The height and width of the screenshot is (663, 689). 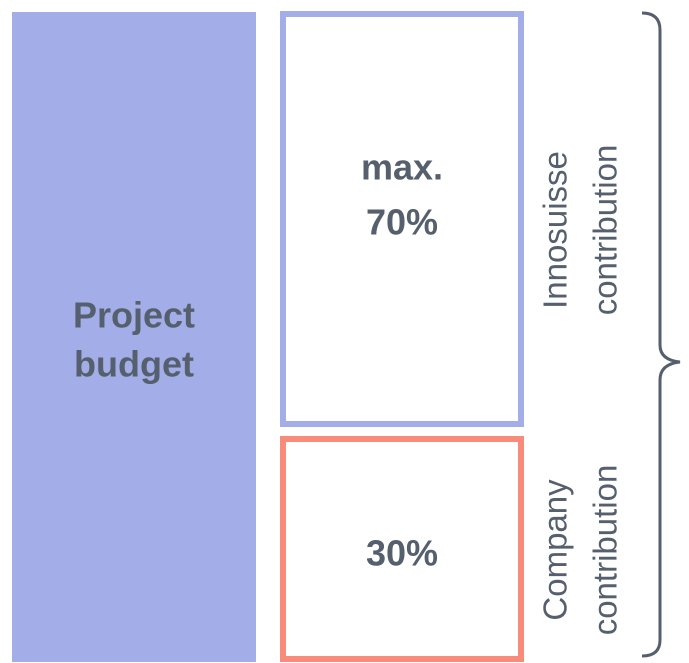 What do you see at coordinates (605, 550) in the screenshot?
I see `company-caption: contribution` at bounding box center [605, 550].